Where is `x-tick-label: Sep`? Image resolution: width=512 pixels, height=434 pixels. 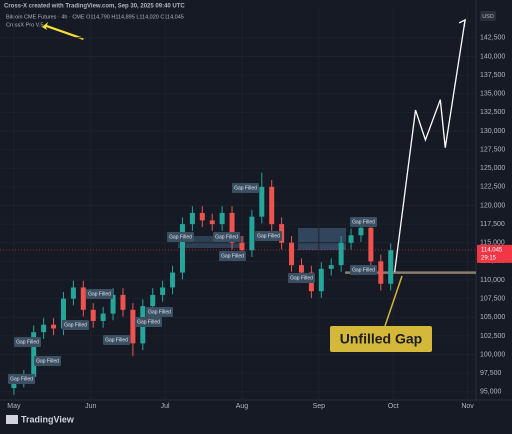
x-tick-label: Sep is located at coordinates (319, 406).